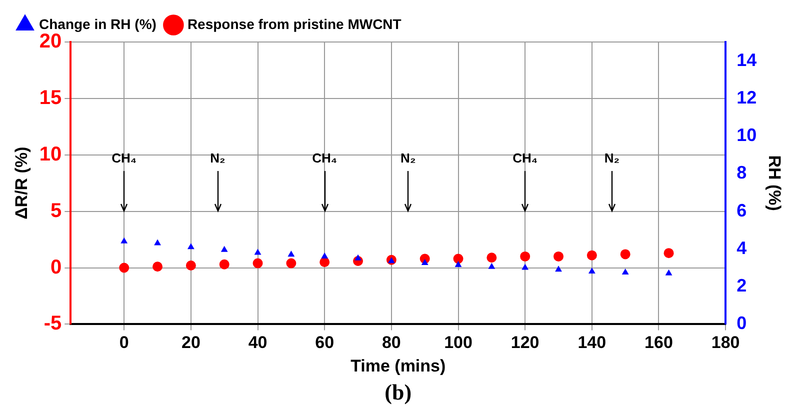 The height and width of the screenshot is (415, 806). What do you see at coordinates (774, 183) in the screenshot?
I see `y2-axis-title: RH (%)` at bounding box center [774, 183].